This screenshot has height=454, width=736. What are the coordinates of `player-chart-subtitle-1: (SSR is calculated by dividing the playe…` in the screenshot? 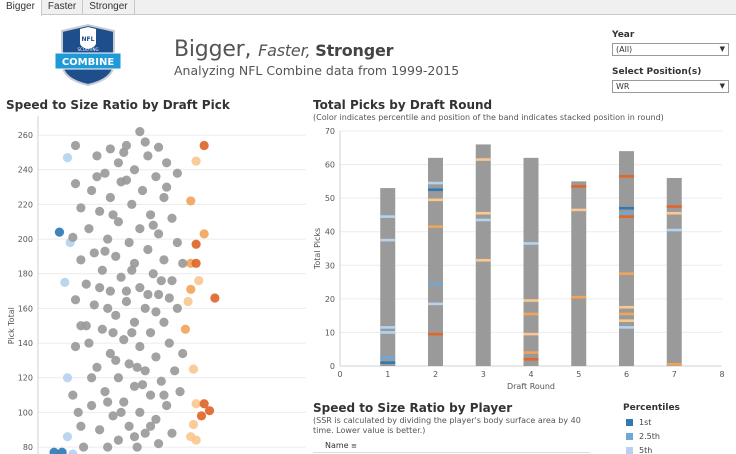 It's located at (447, 420).